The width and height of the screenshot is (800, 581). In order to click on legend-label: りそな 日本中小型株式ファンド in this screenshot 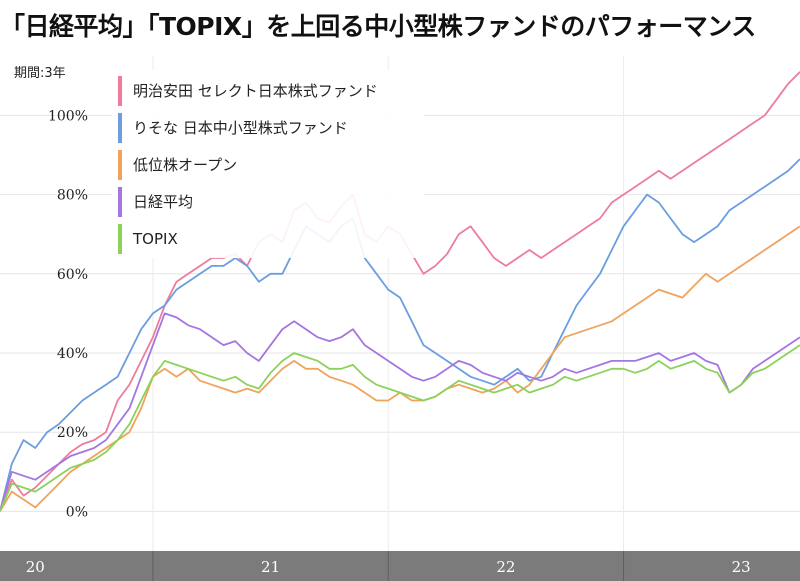, I will do `click(240, 128)`.